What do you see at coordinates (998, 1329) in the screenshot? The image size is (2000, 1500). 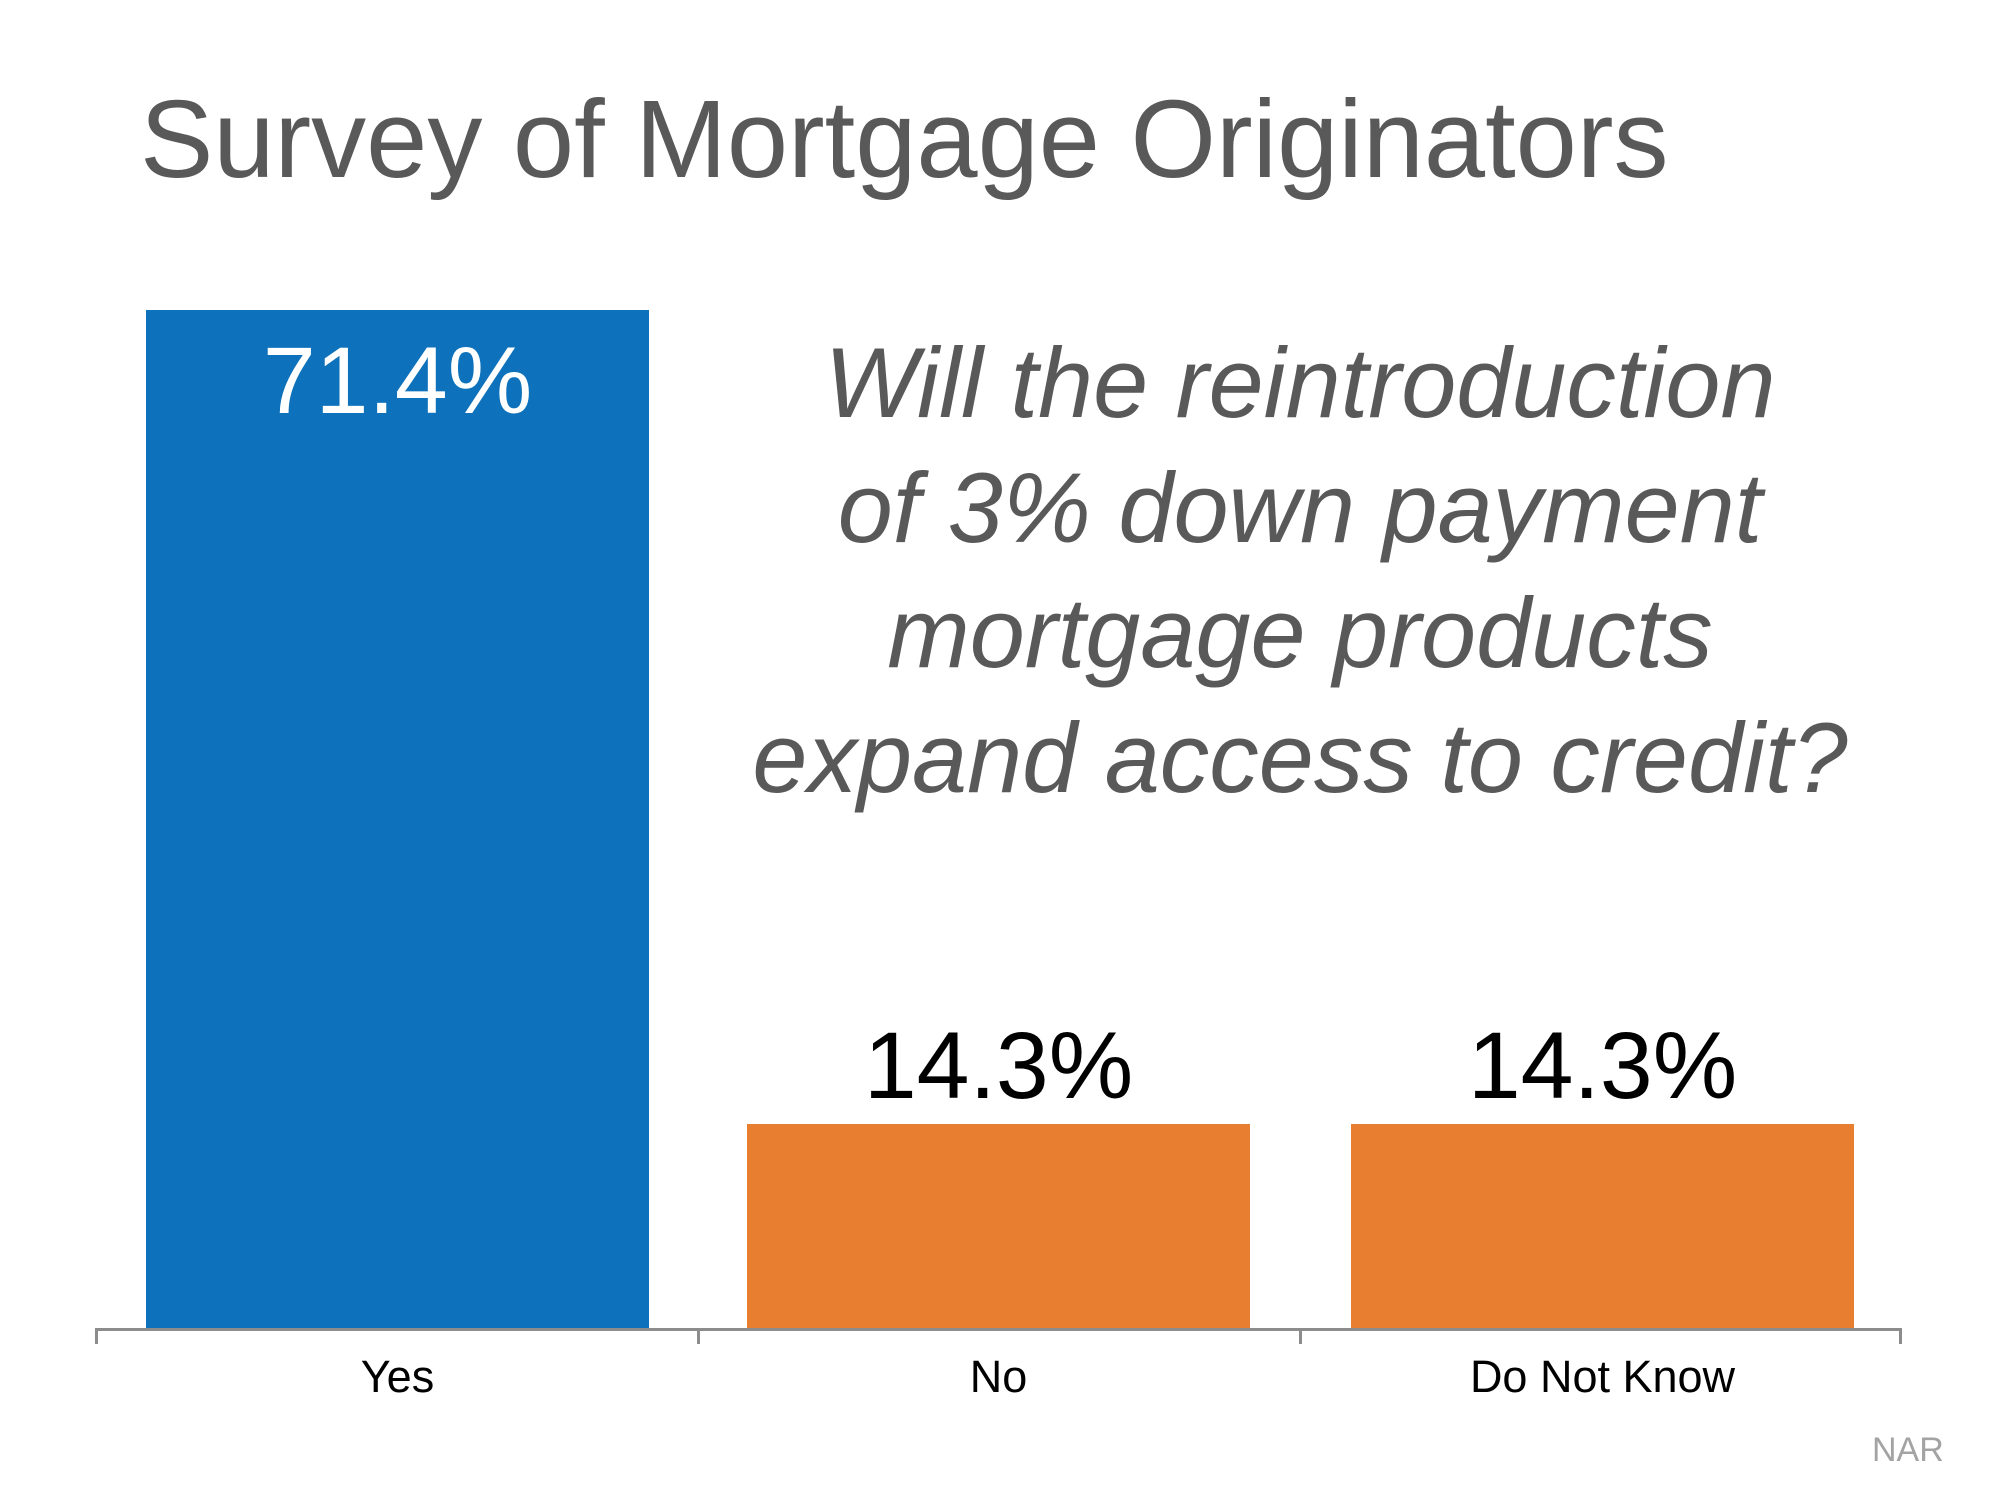 I see `x-axis-line` at bounding box center [998, 1329].